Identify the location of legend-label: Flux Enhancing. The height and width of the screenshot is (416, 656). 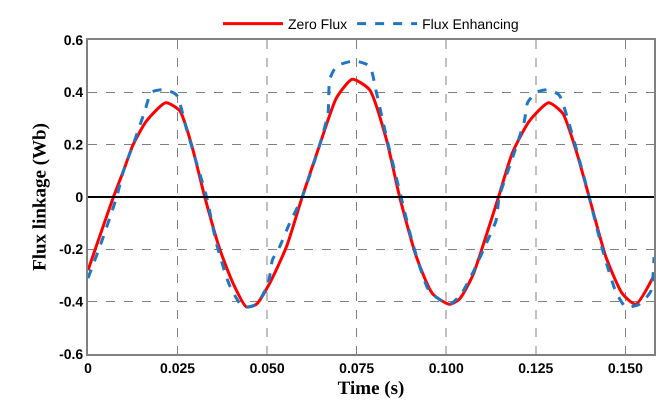
(470, 24).